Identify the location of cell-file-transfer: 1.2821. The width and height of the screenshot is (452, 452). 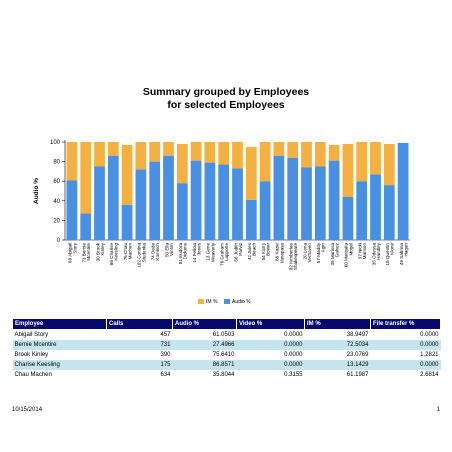
(429, 355).